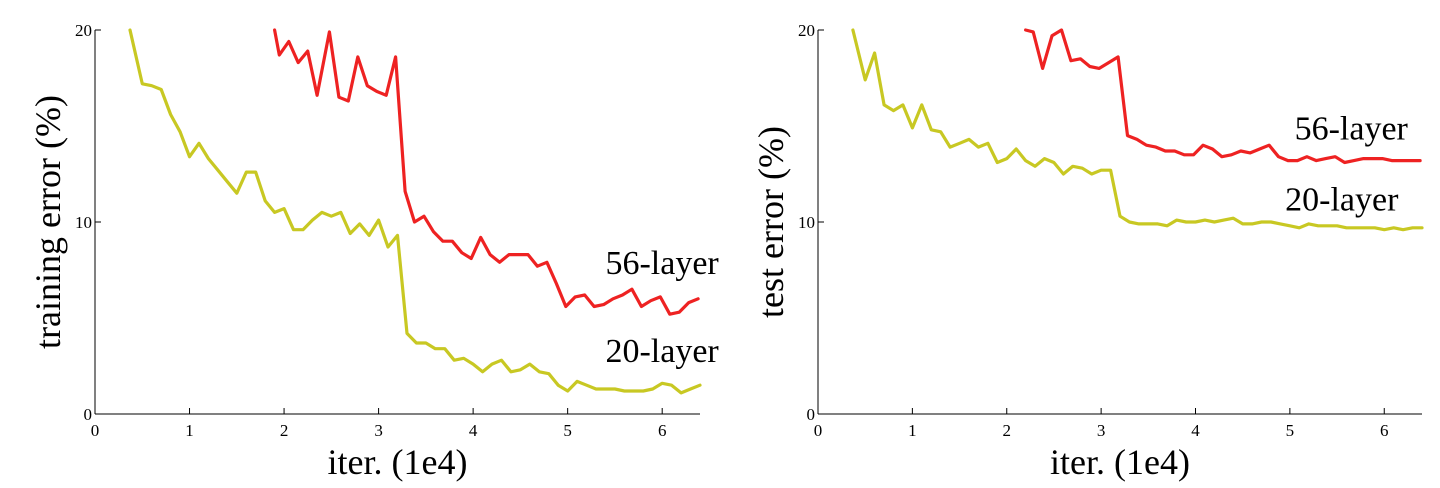 This screenshot has width=1440, height=488. What do you see at coordinates (1222, 96) in the screenshot?
I see `series-line-56-layer` at bounding box center [1222, 96].